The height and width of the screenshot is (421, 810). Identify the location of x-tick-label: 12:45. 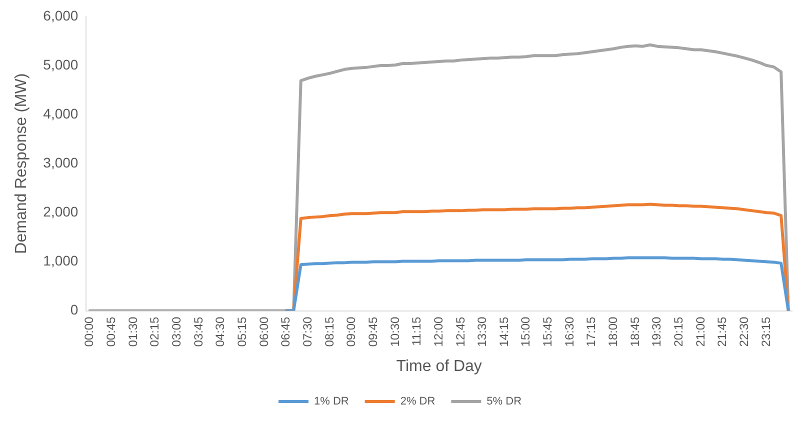
(460, 331).